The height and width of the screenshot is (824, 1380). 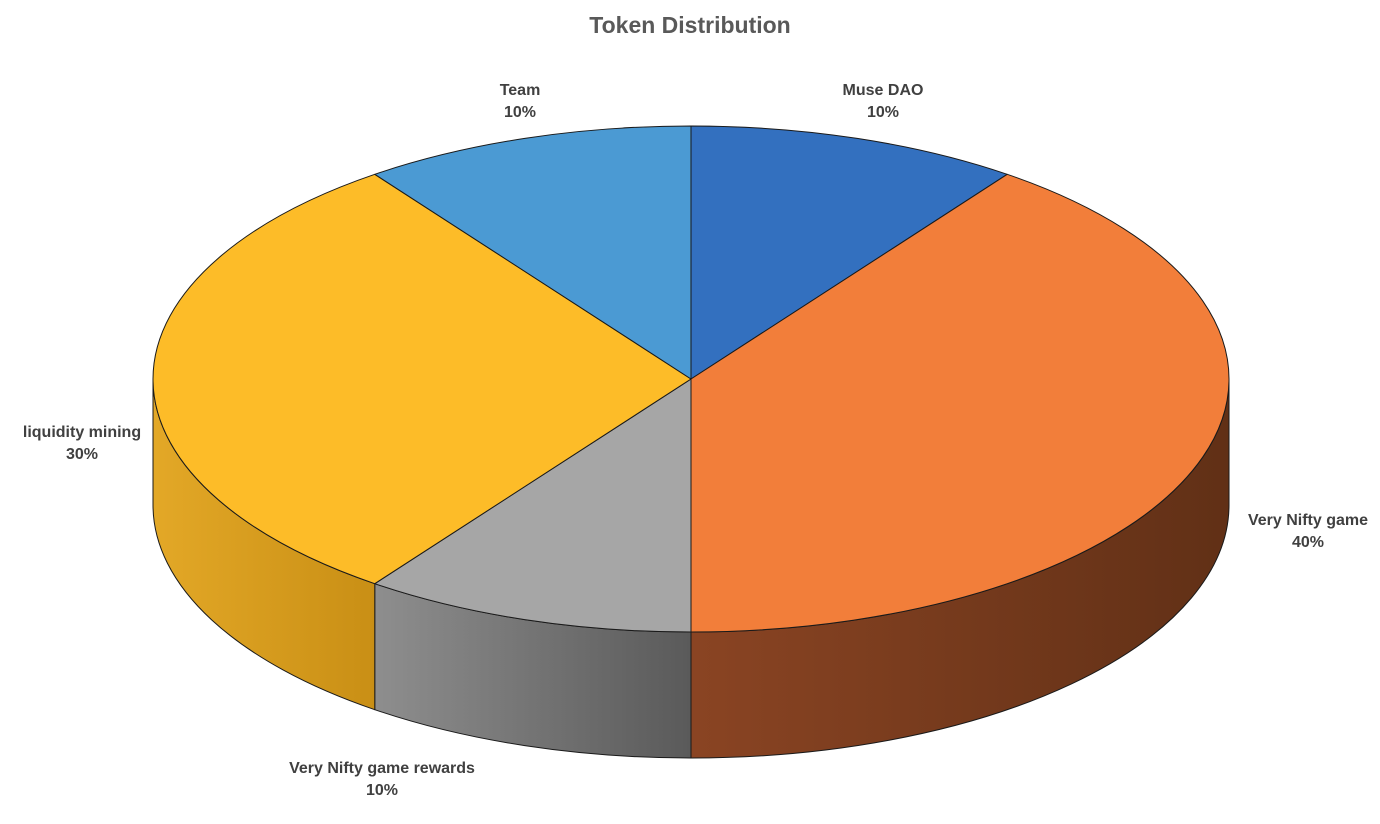 What do you see at coordinates (1308, 542) in the screenshot?
I see `slice-label-very-nifty-game-value: 40%` at bounding box center [1308, 542].